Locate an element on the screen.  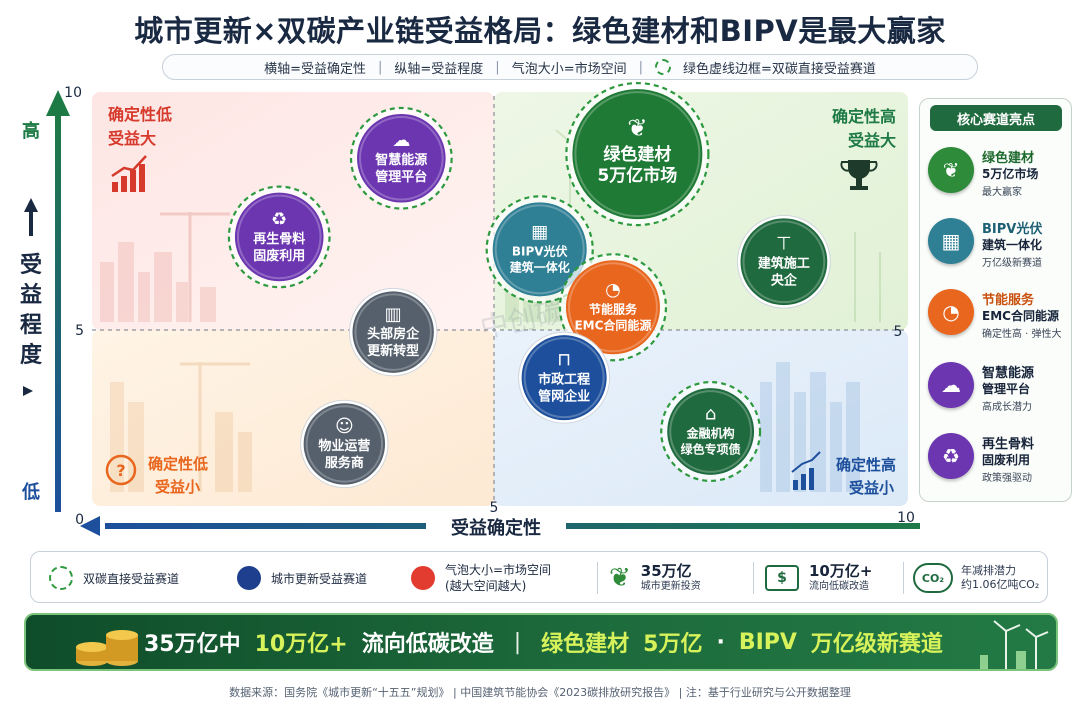
banner-part8: 万亿级新赛道 is located at coordinates (876, 644).